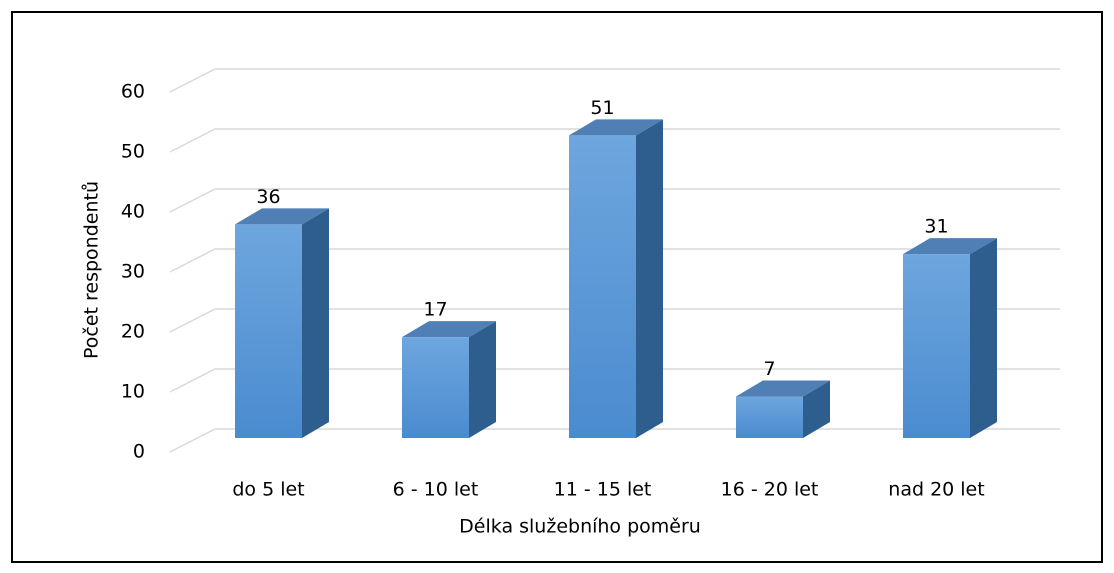  Describe the element at coordinates (603, 490) in the screenshot. I see `x-tick-label: 11 - 15 let` at that location.